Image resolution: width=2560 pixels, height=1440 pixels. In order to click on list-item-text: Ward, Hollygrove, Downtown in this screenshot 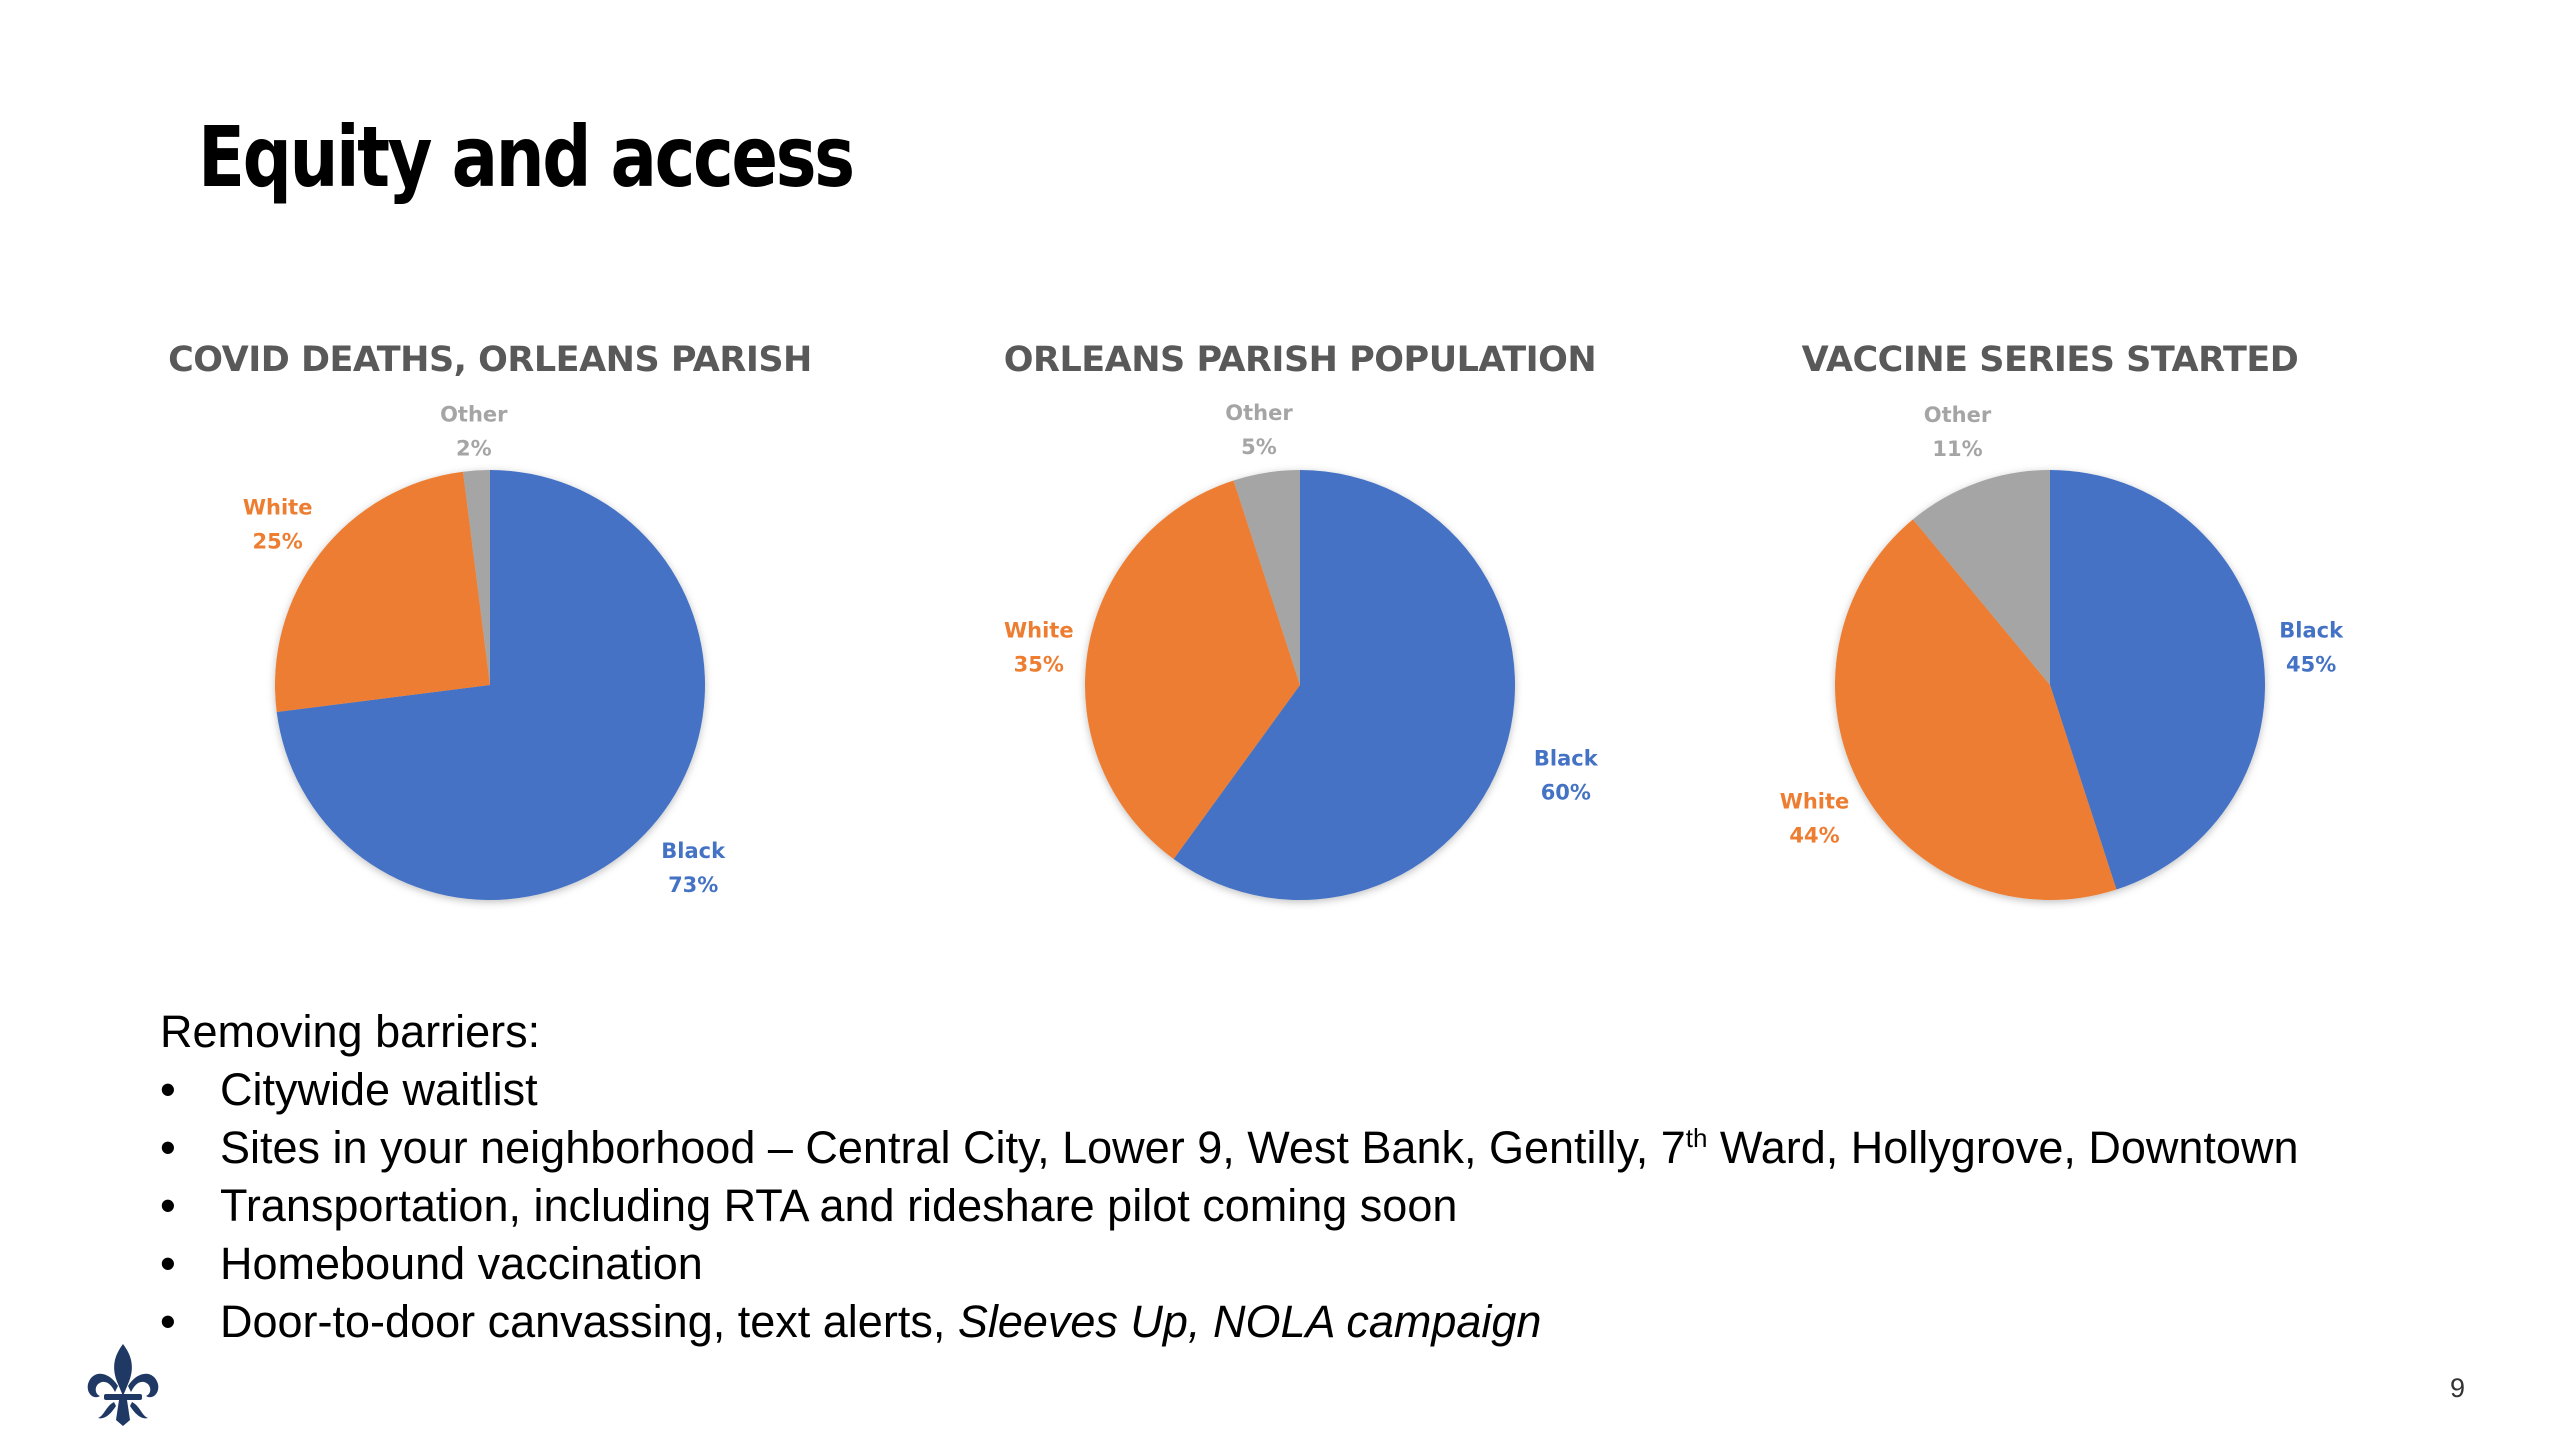, I will do `click(2003, 1147)`.